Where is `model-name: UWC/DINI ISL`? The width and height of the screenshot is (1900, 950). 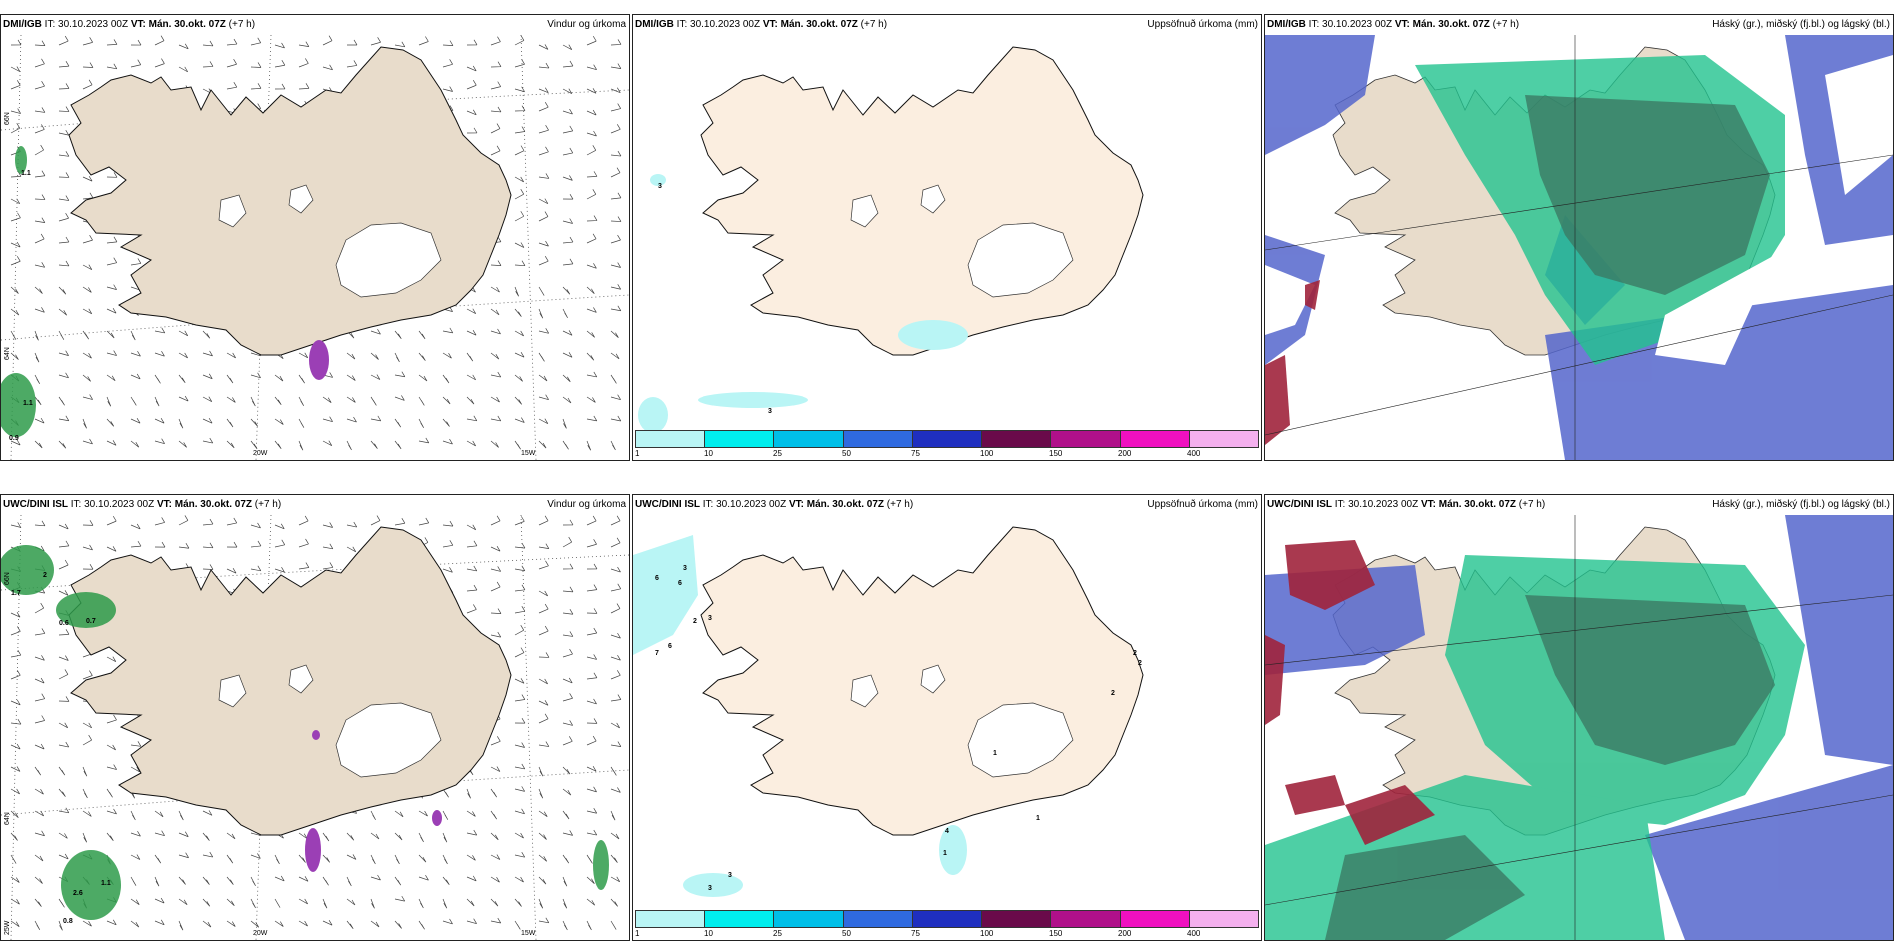
model-name: UWC/DINI ISL is located at coordinates (667, 504).